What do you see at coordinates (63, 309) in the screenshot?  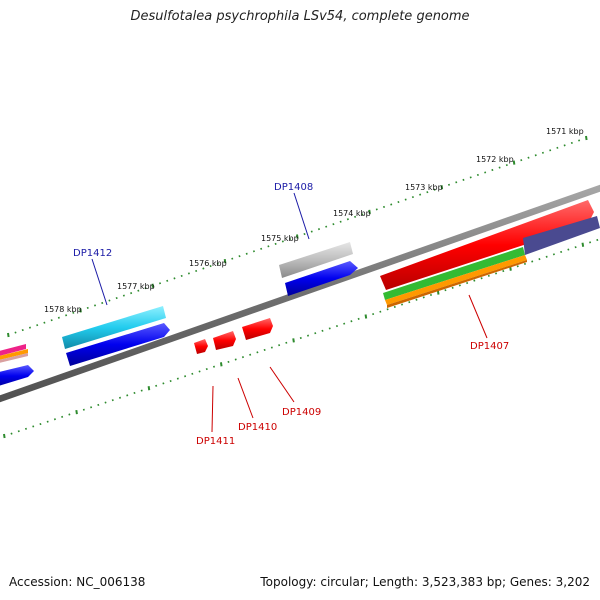 I see `ruler-label-1578: 1578 kbp` at bounding box center [63, 309].